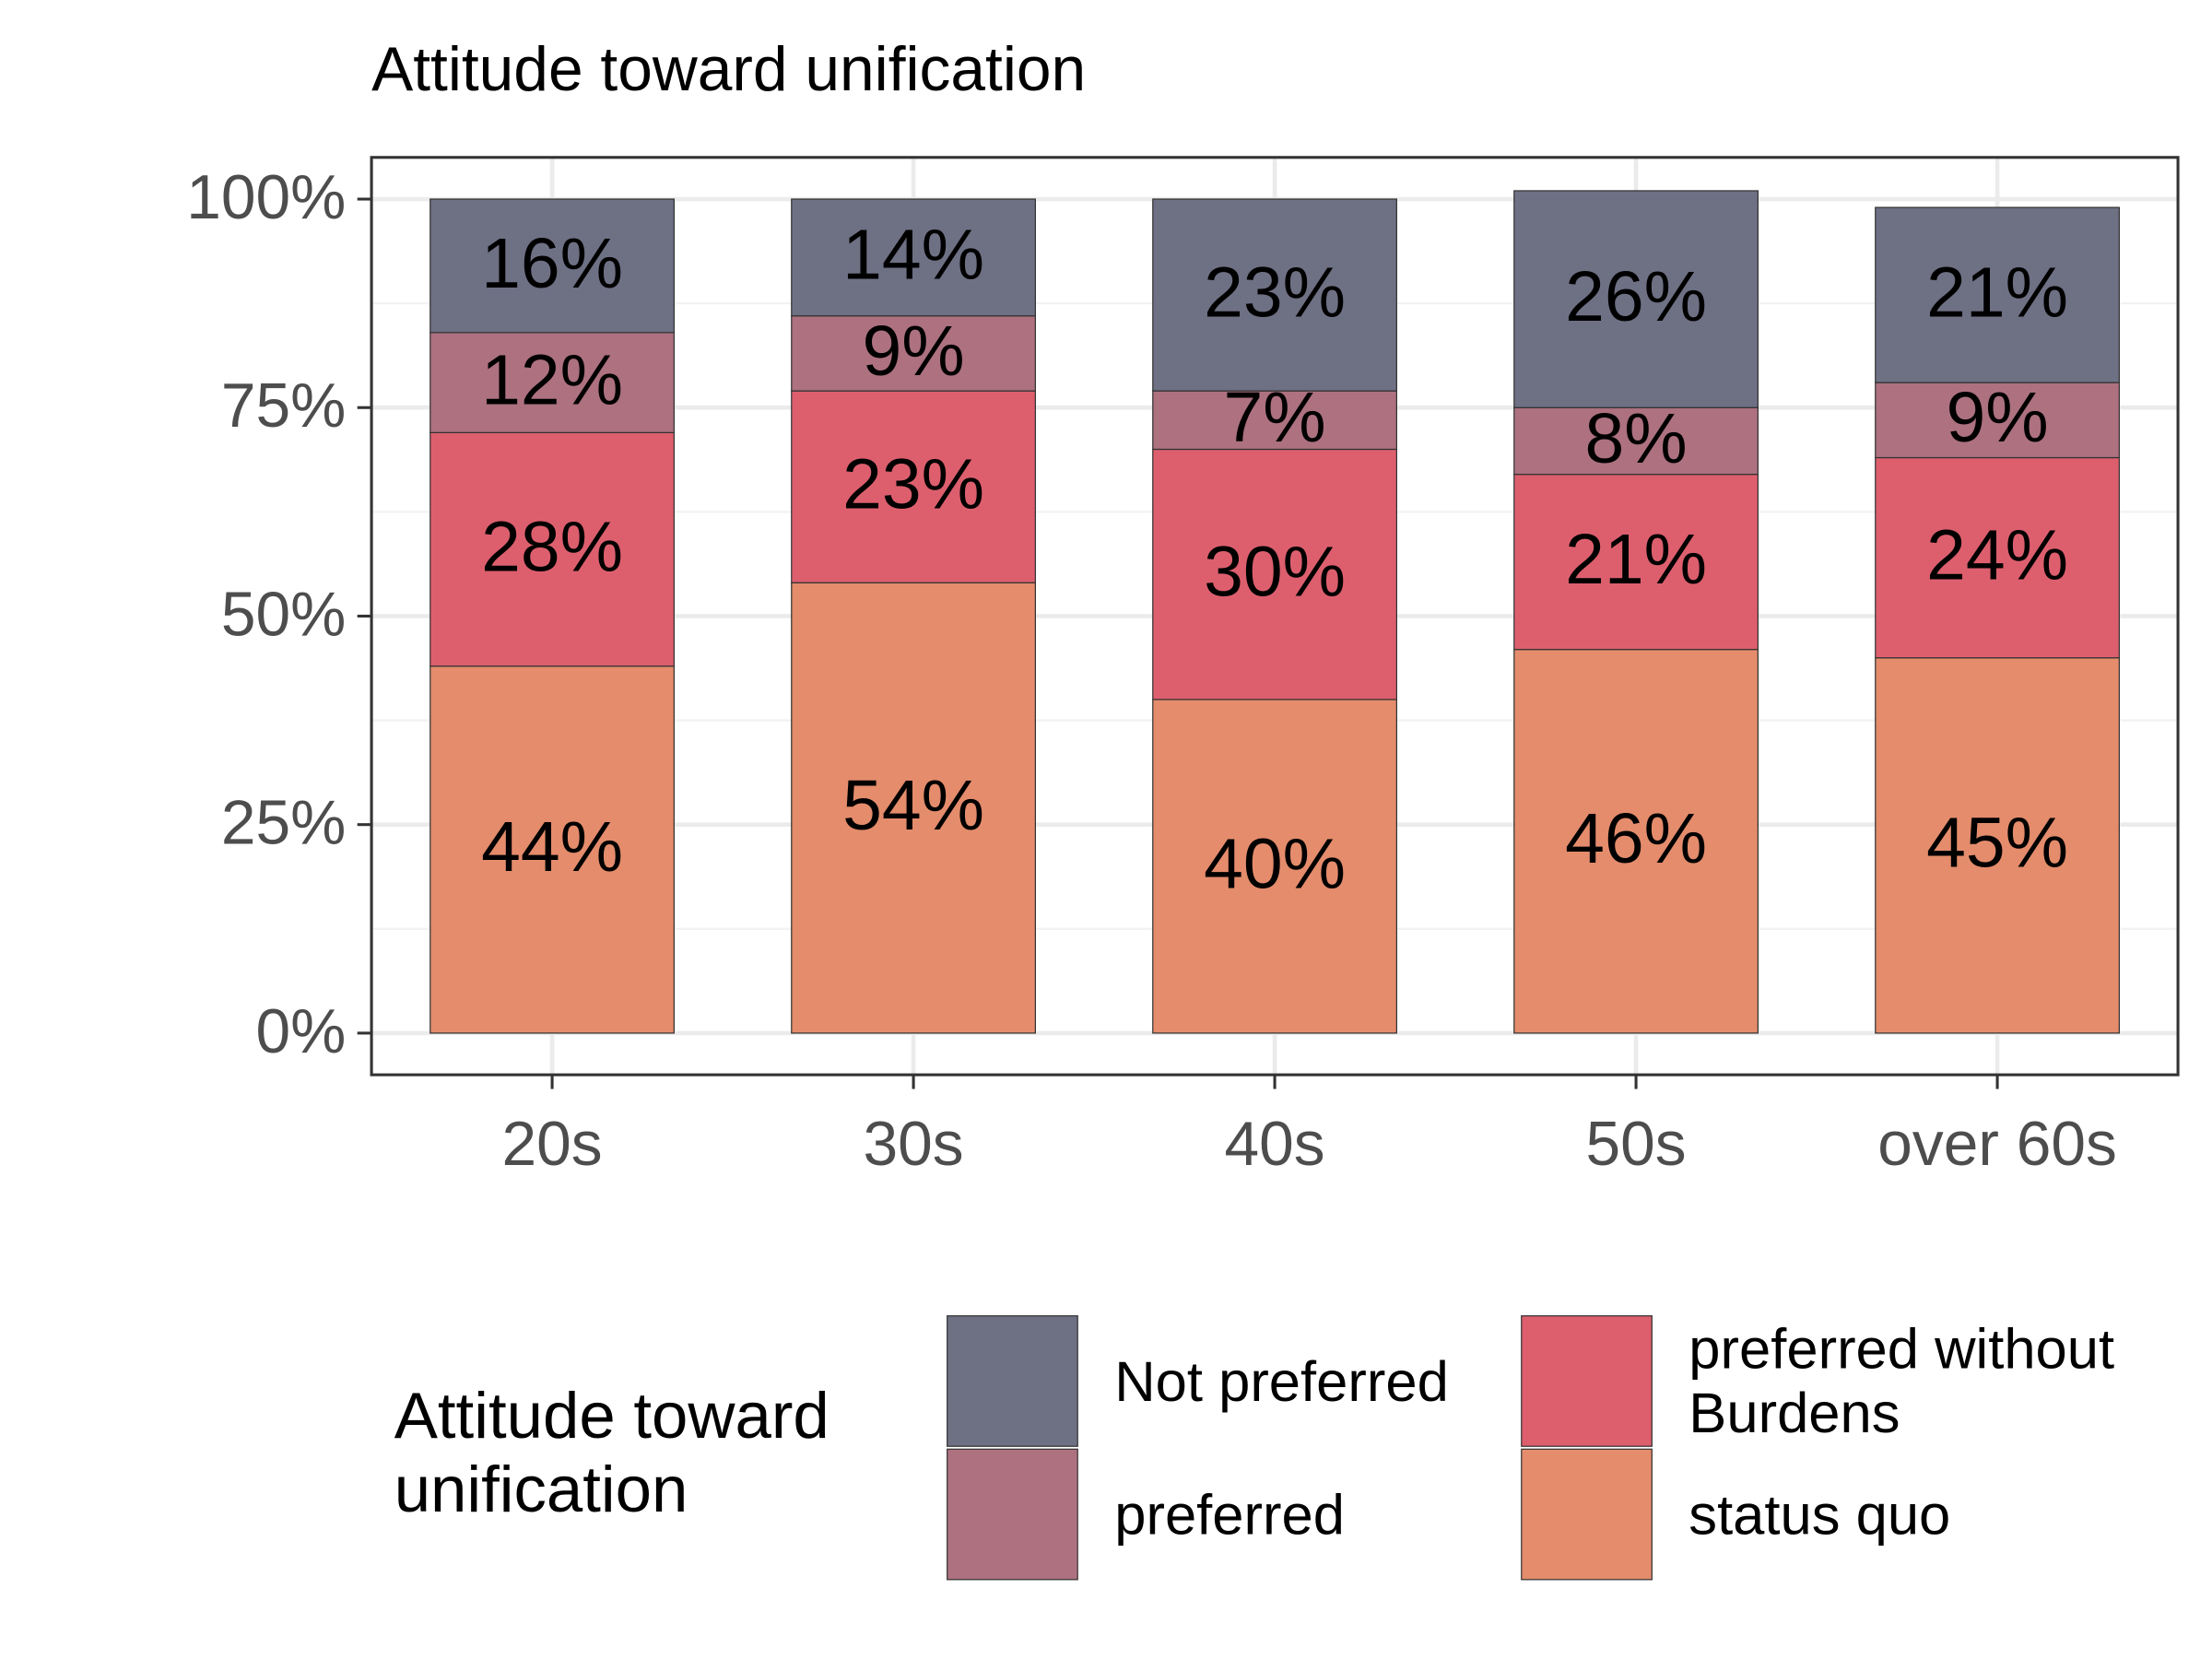 The width and height of the screenshot is (2212, 1659). I want to click on data-label: 45%, so click(1997, 843).